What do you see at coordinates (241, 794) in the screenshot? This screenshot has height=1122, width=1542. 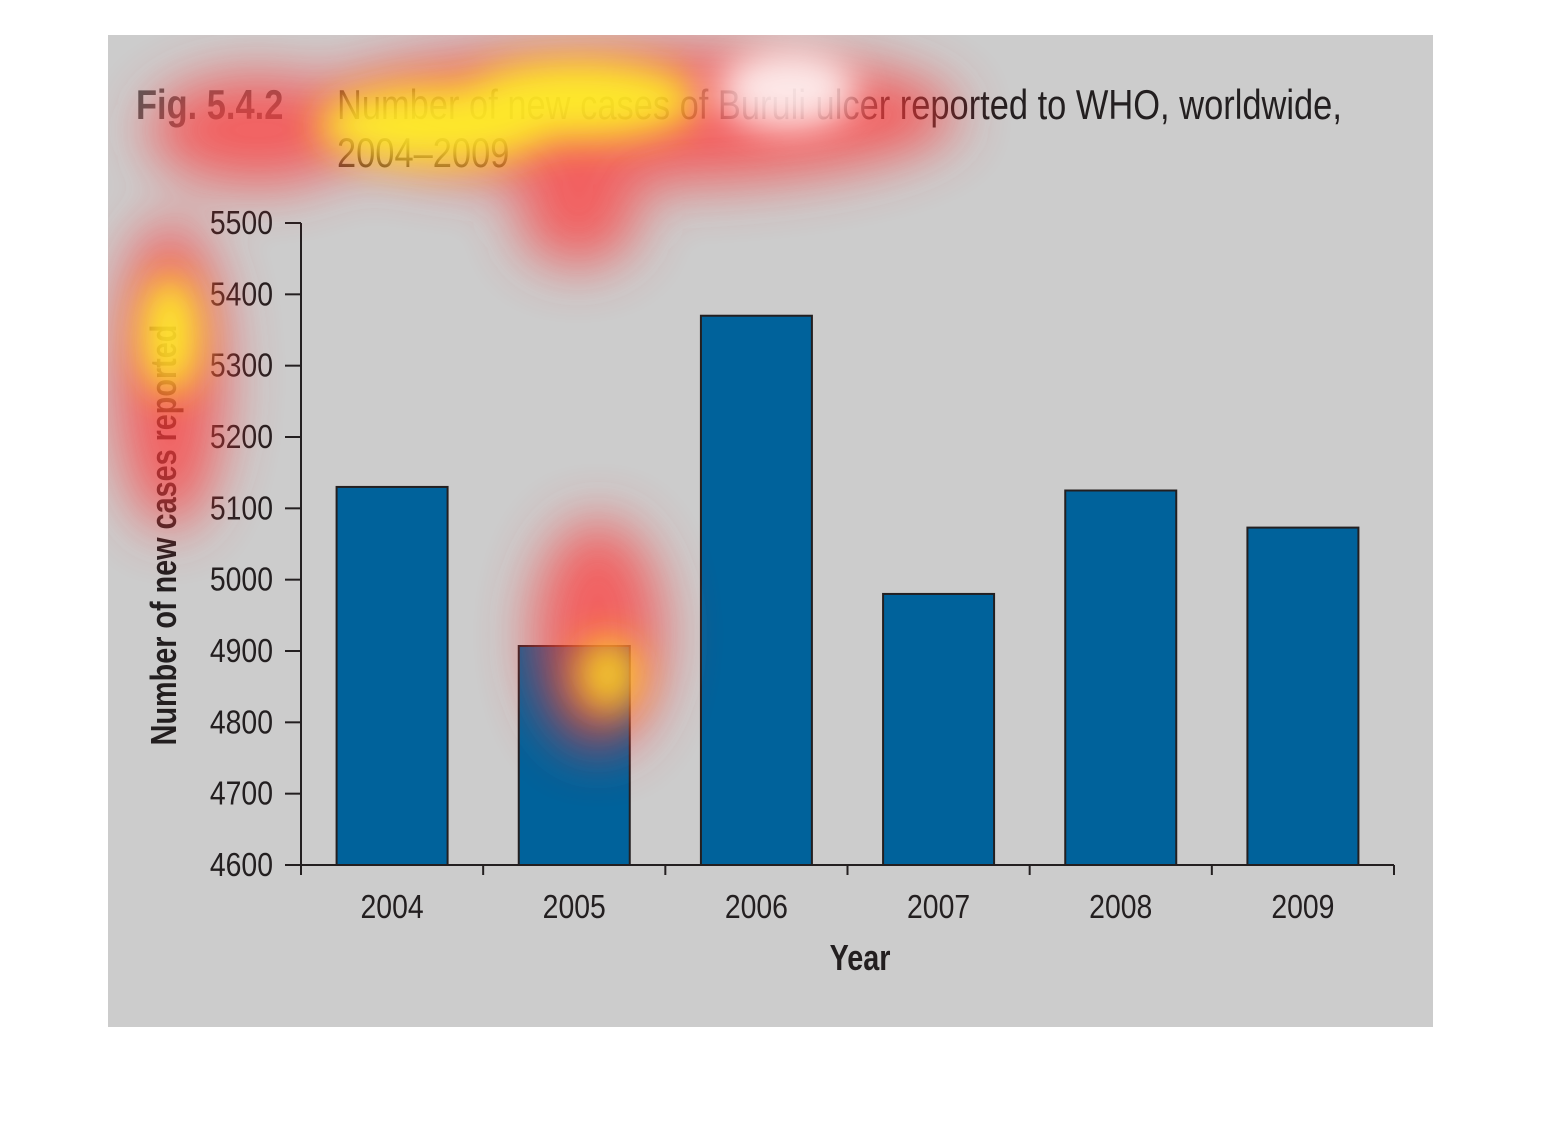 I see `y-tick-label: 4700` at bounding box center [241, 794].